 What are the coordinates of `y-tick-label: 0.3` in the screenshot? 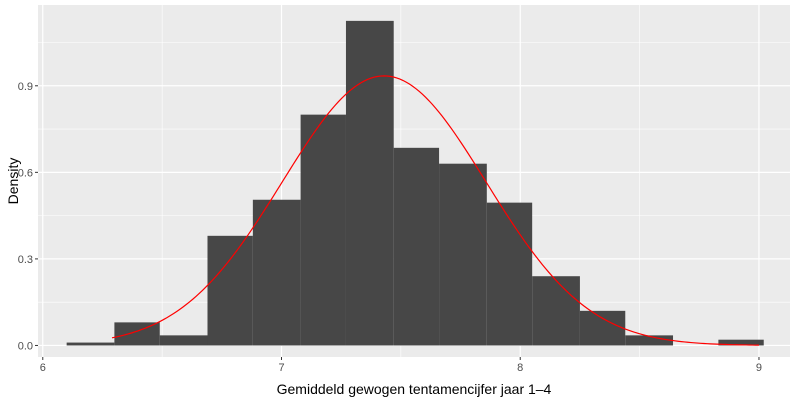 It's located at (25, 260).